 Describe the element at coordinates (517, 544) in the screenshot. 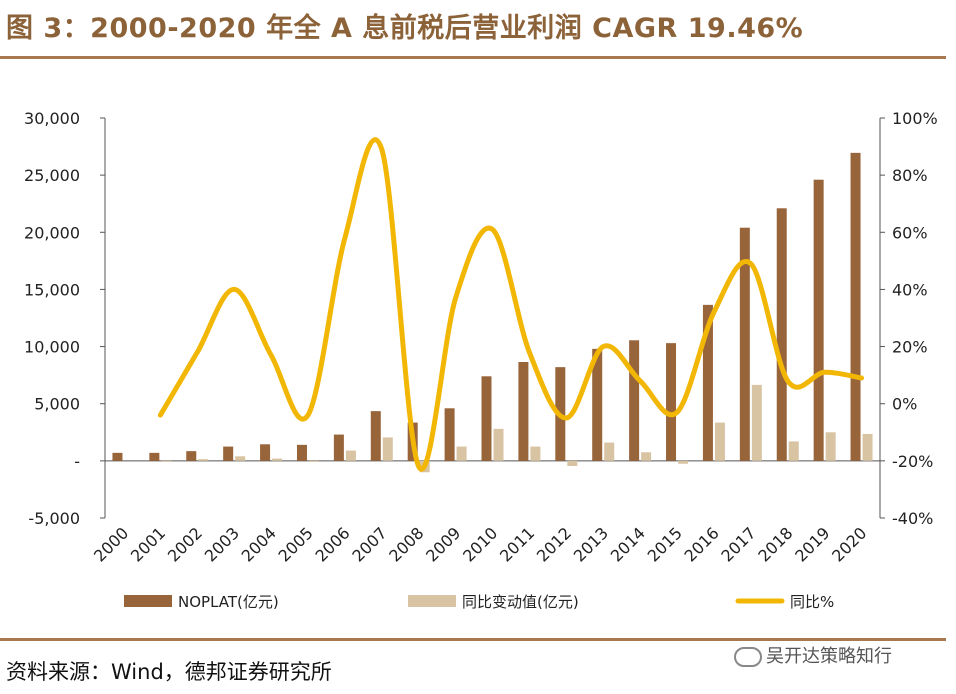

I see `x-axis-tick-label: 2011` at that location.